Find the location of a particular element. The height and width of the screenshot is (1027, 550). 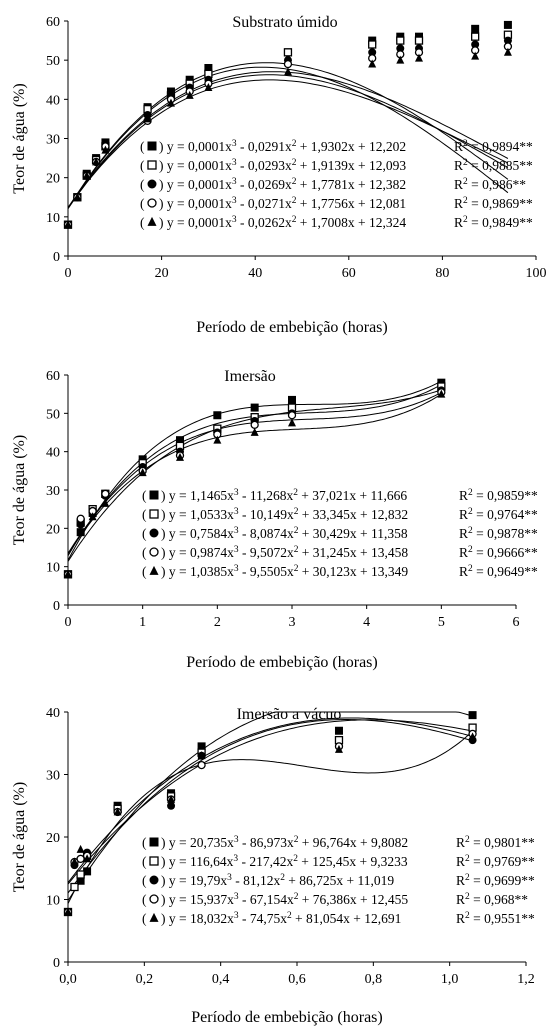

y-tick-label: 40 is located at coordinates (53, 100).